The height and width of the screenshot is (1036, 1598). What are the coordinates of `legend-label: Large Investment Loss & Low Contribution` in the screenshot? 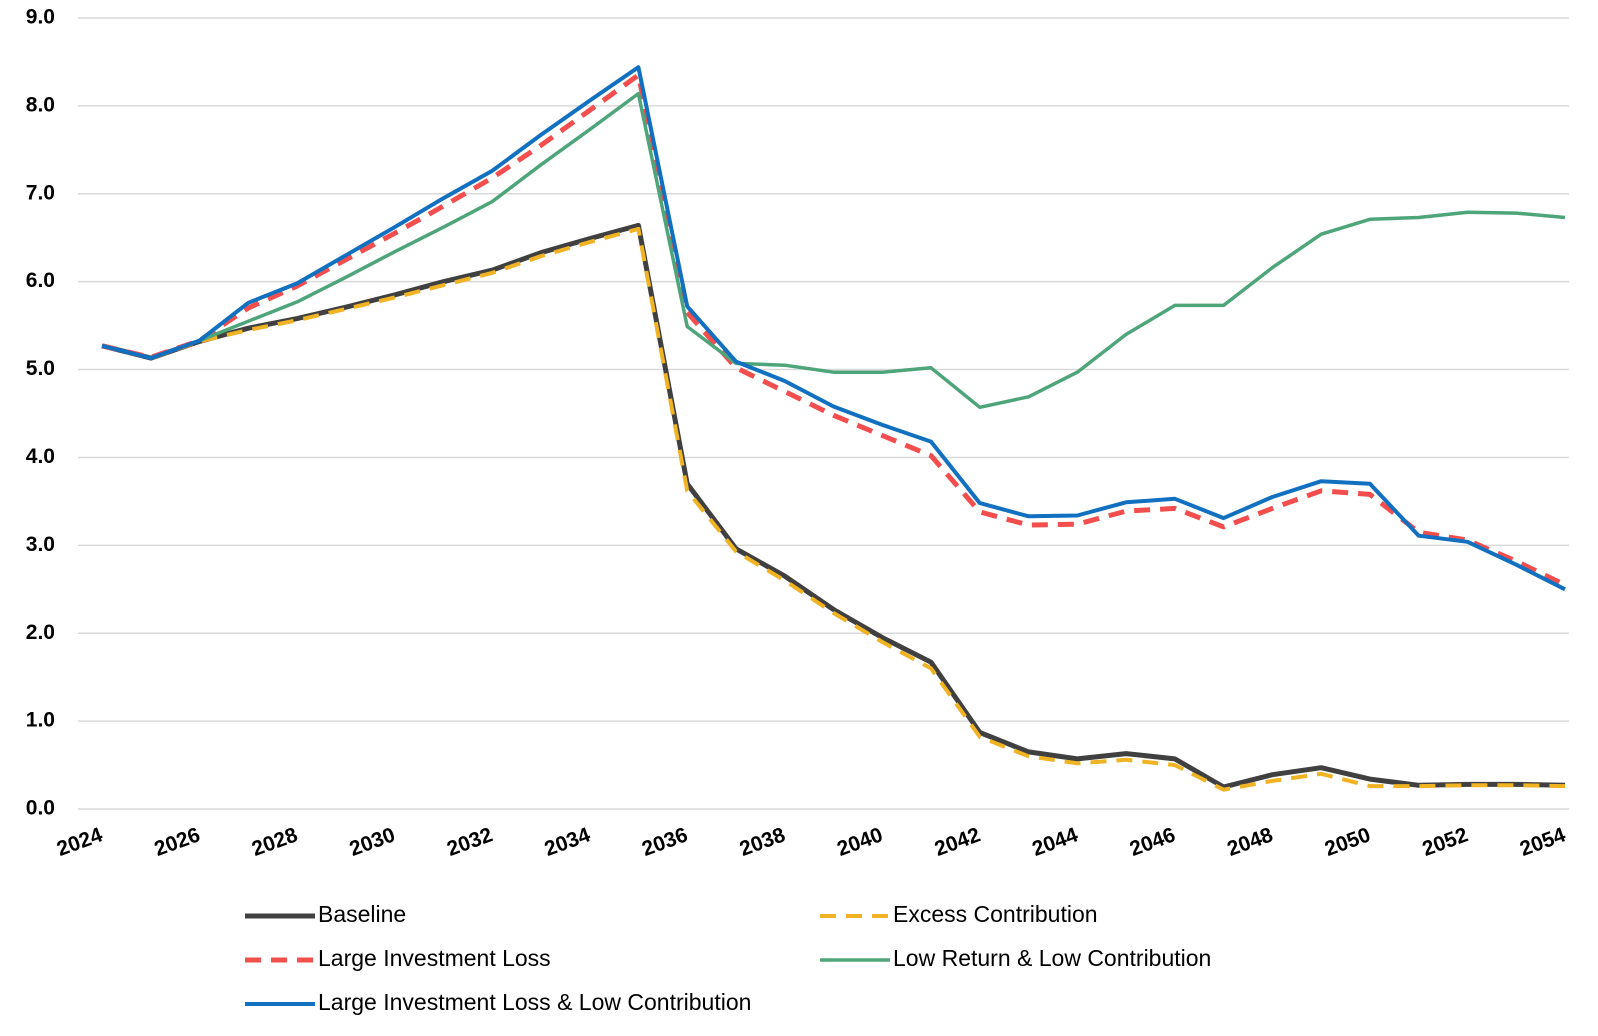 It's located at (534, 1002).